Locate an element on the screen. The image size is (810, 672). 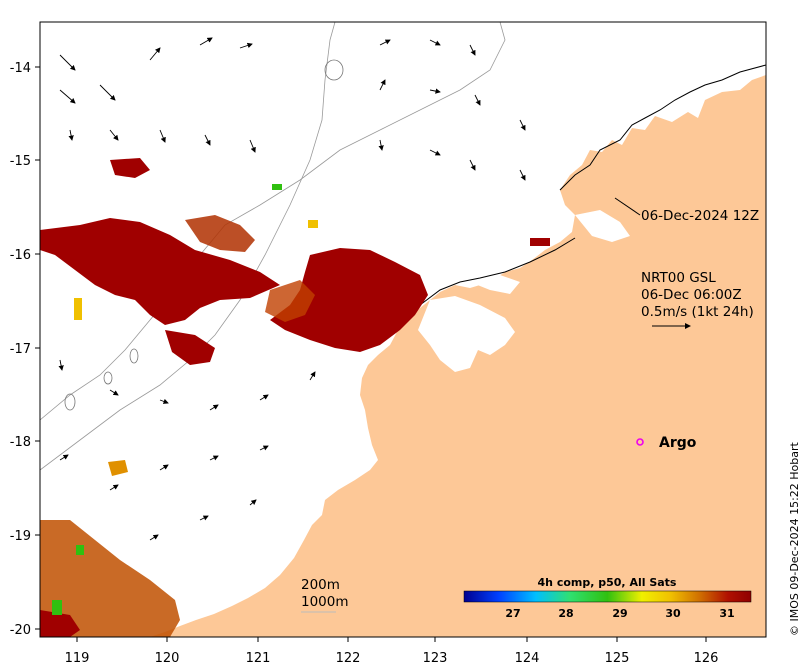
colorbar-tick-label: 29 is located at coordinates (619, 613).